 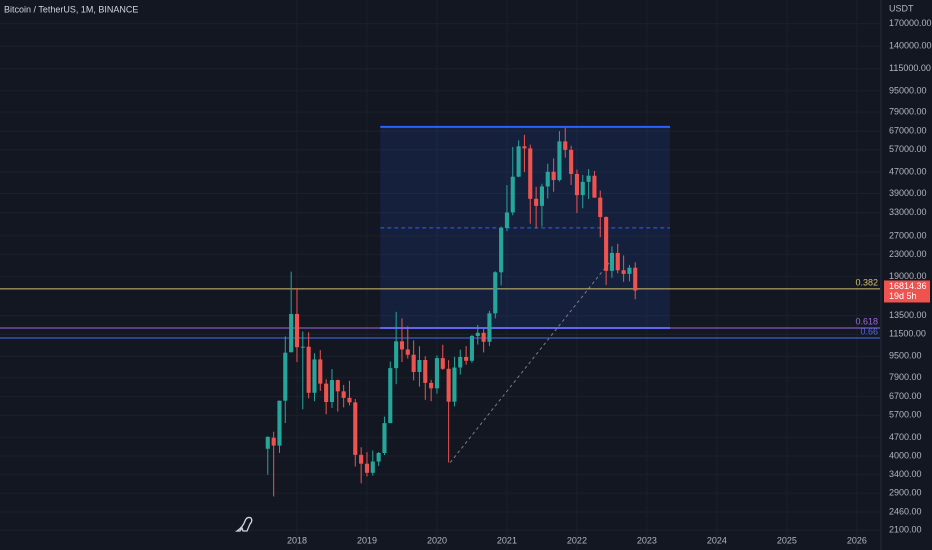 I want to click on fib-label: 0.618, so click(x=866, y=321).